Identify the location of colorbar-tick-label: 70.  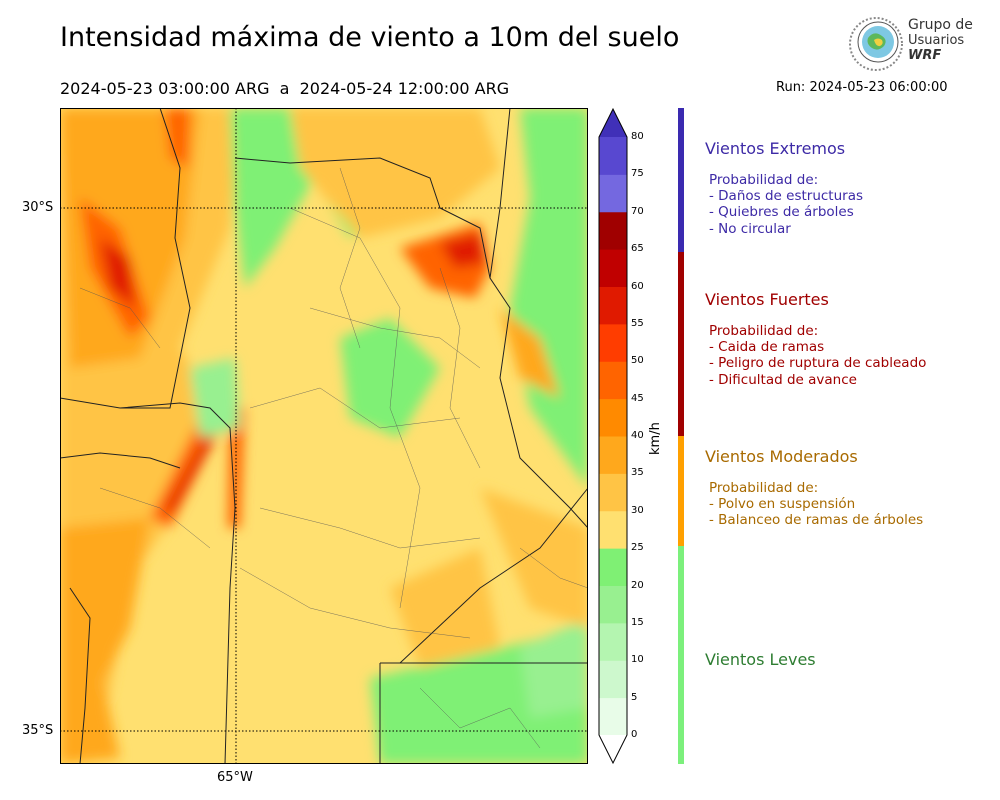
(637, 211).